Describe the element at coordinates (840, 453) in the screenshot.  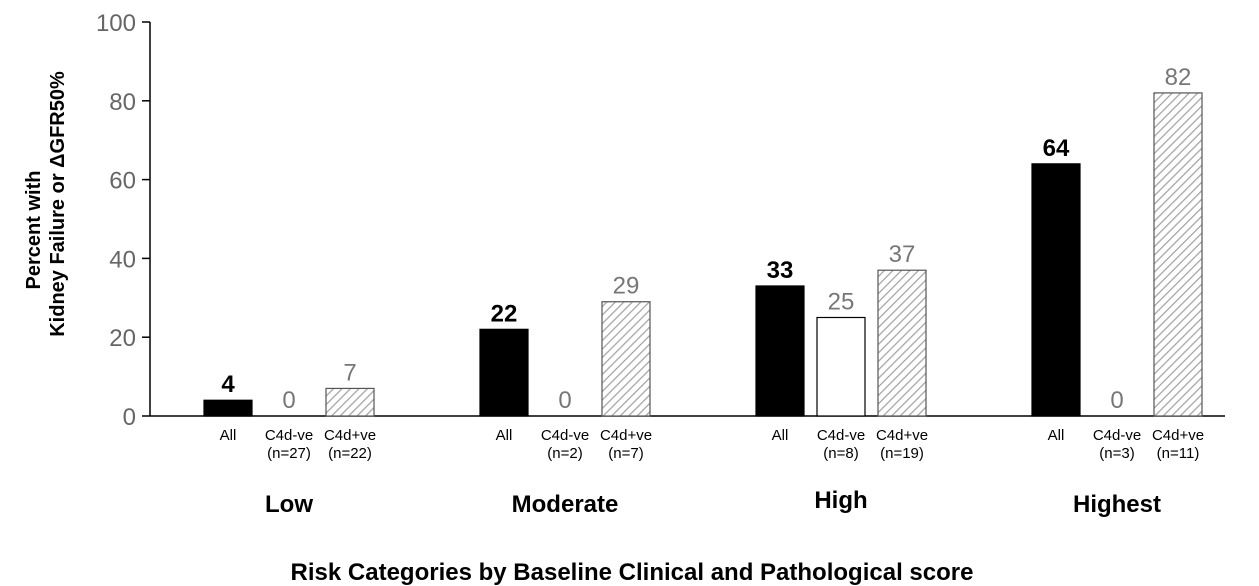
I see `bar-label: (n=8)` at that location.